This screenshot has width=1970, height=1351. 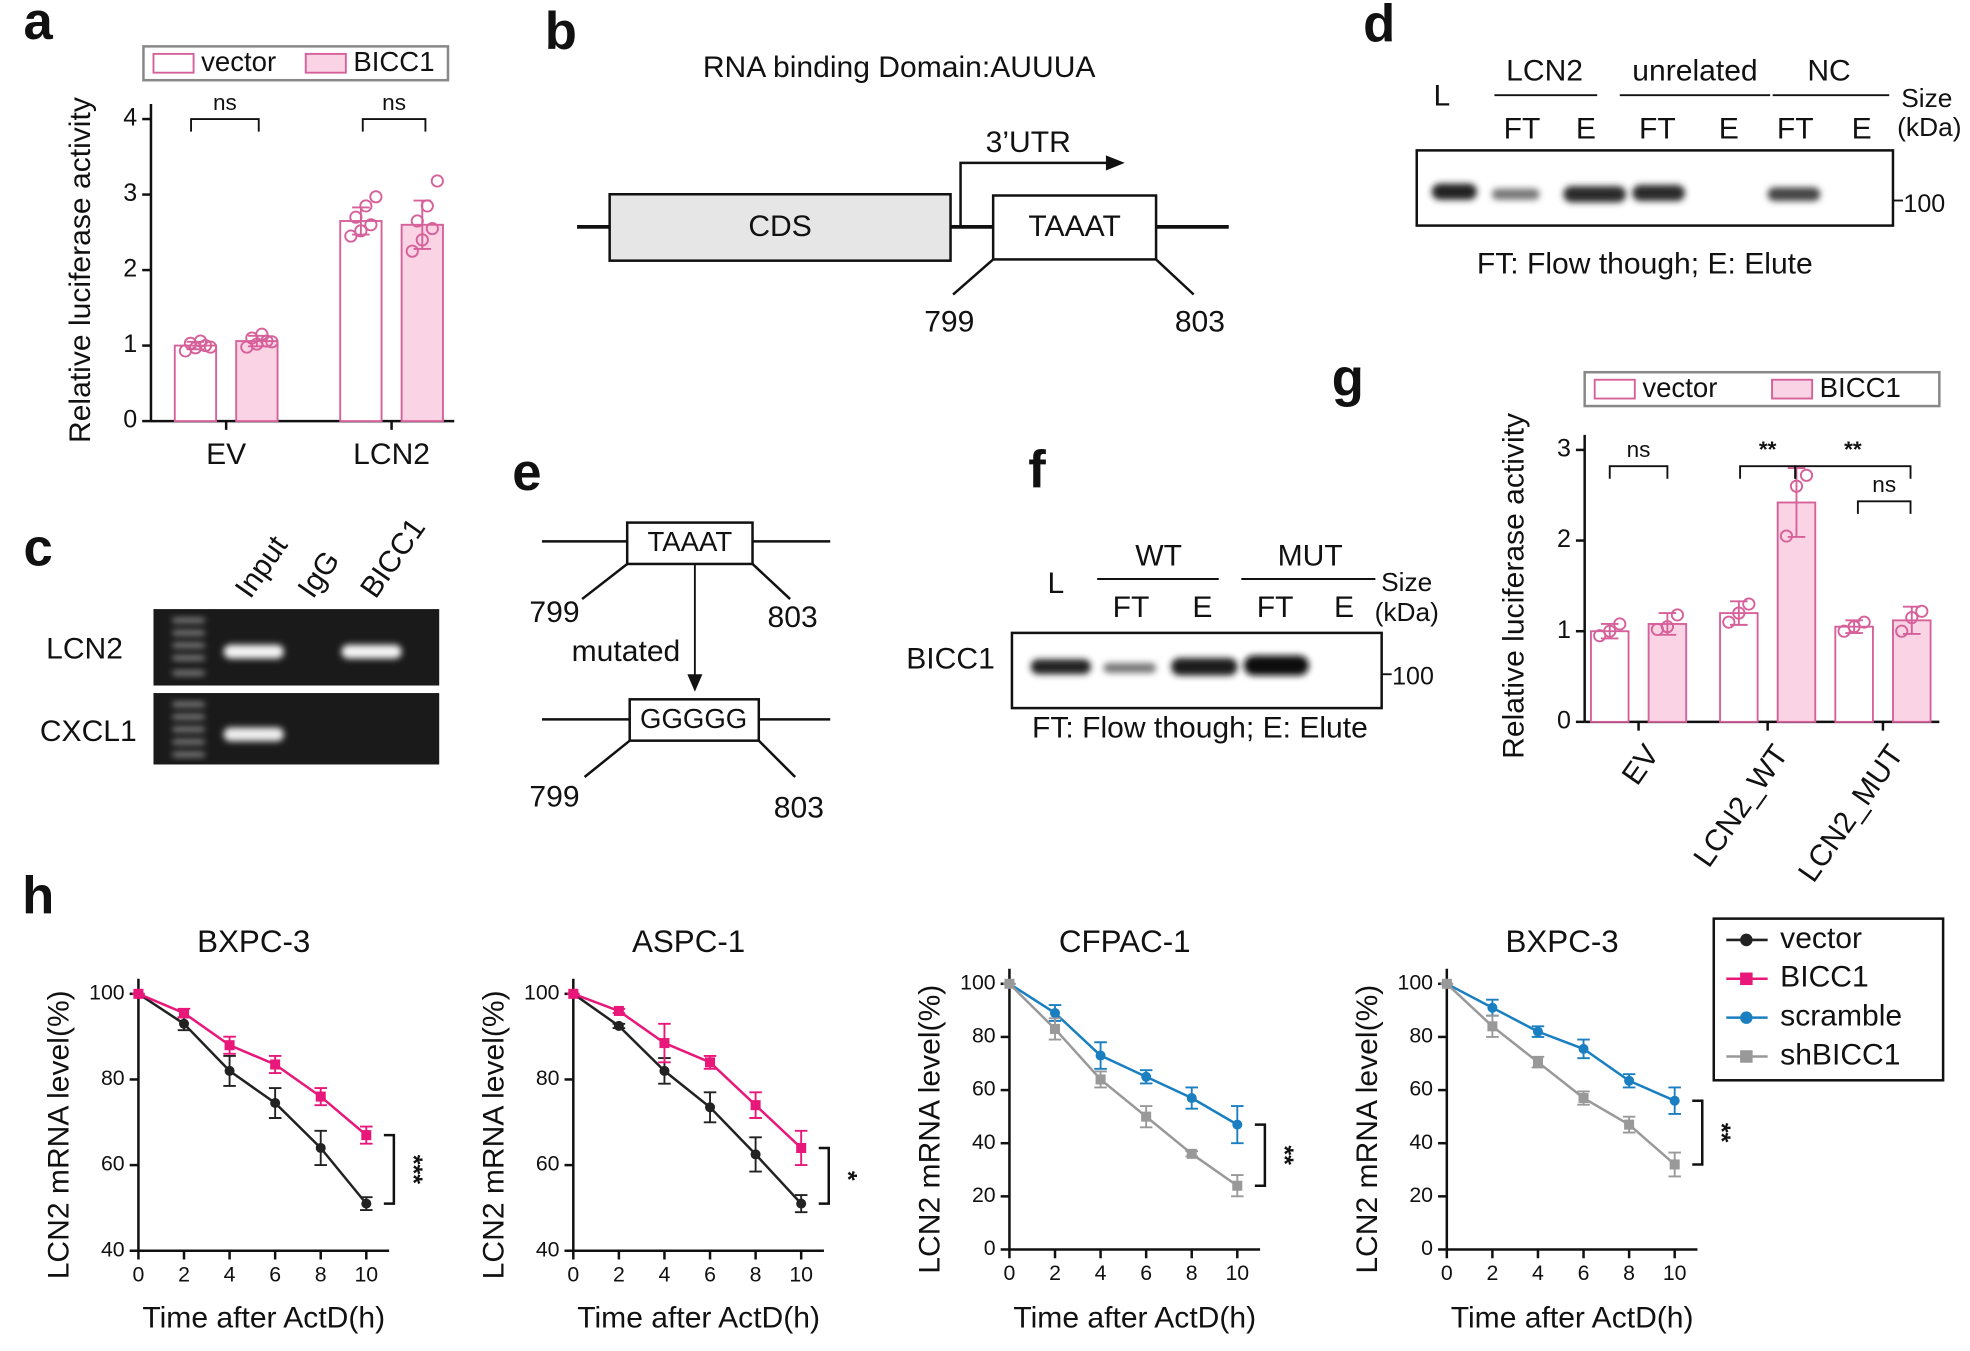 What do you see at coordinates (226, 454) in the screenshot?
I see `x-tick-label: EV` at bounding box center [226, 454].